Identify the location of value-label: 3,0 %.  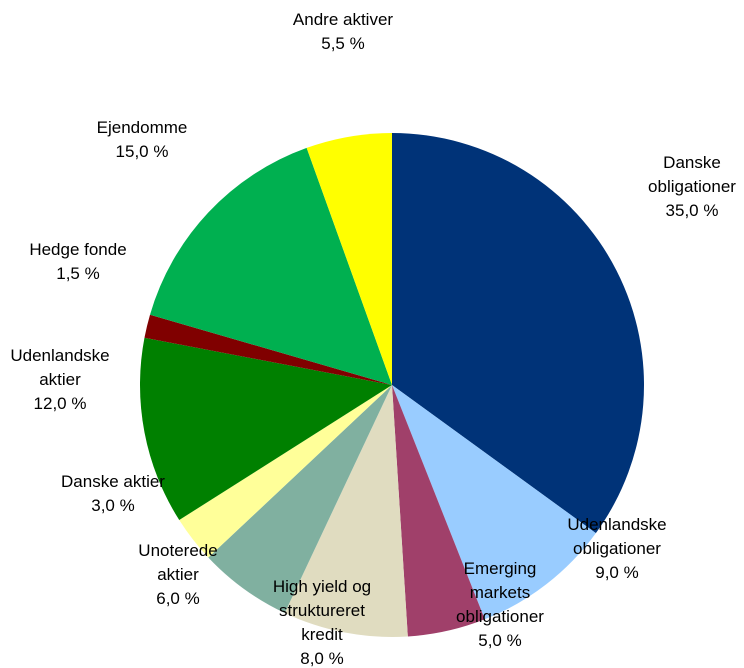
(113, 505).